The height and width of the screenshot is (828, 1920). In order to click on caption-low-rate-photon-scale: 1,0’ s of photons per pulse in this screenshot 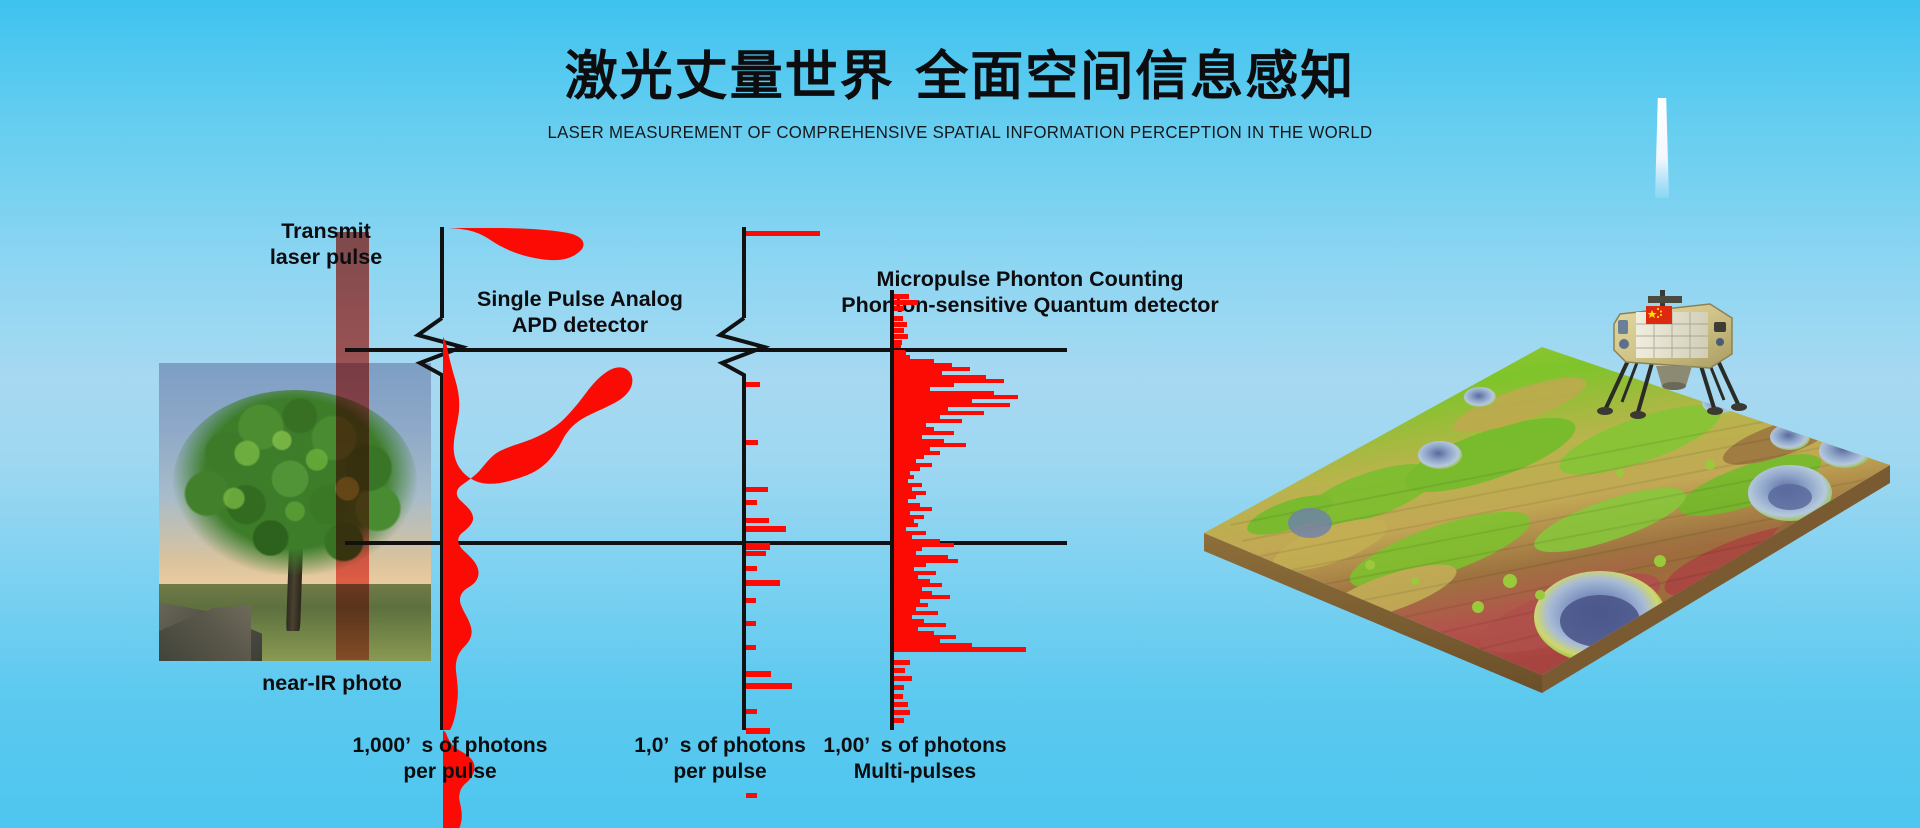, I will do `click(720, 759)`.